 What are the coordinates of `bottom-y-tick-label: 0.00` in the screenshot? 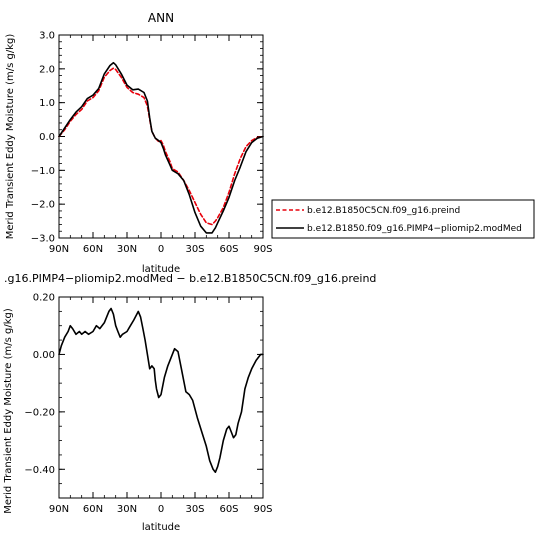 It's located at (44, 355).